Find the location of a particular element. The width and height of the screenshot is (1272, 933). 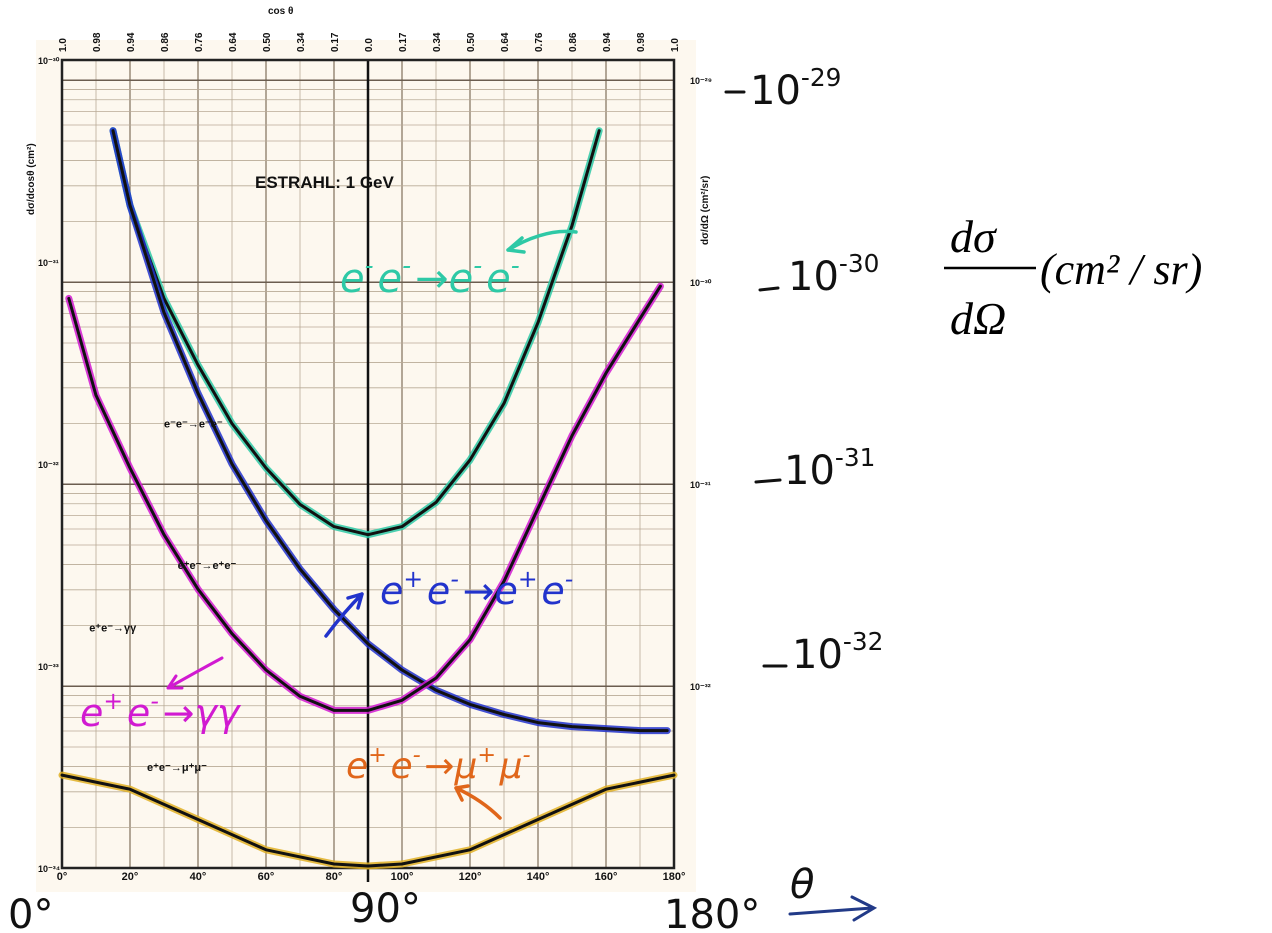

hand-x-label: 90° is located at coordinates (385, 909).